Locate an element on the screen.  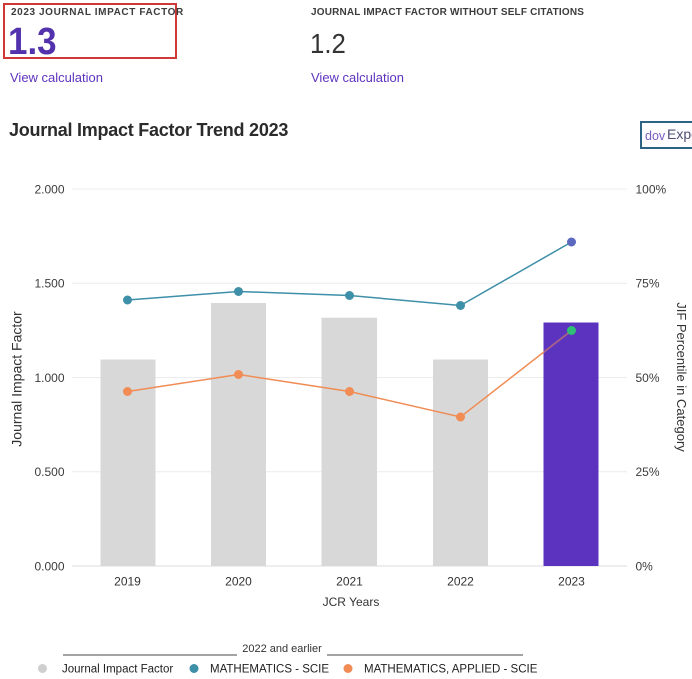
svg-text: MATHEMATICS - SCIE is located at coordinates (269, 670).